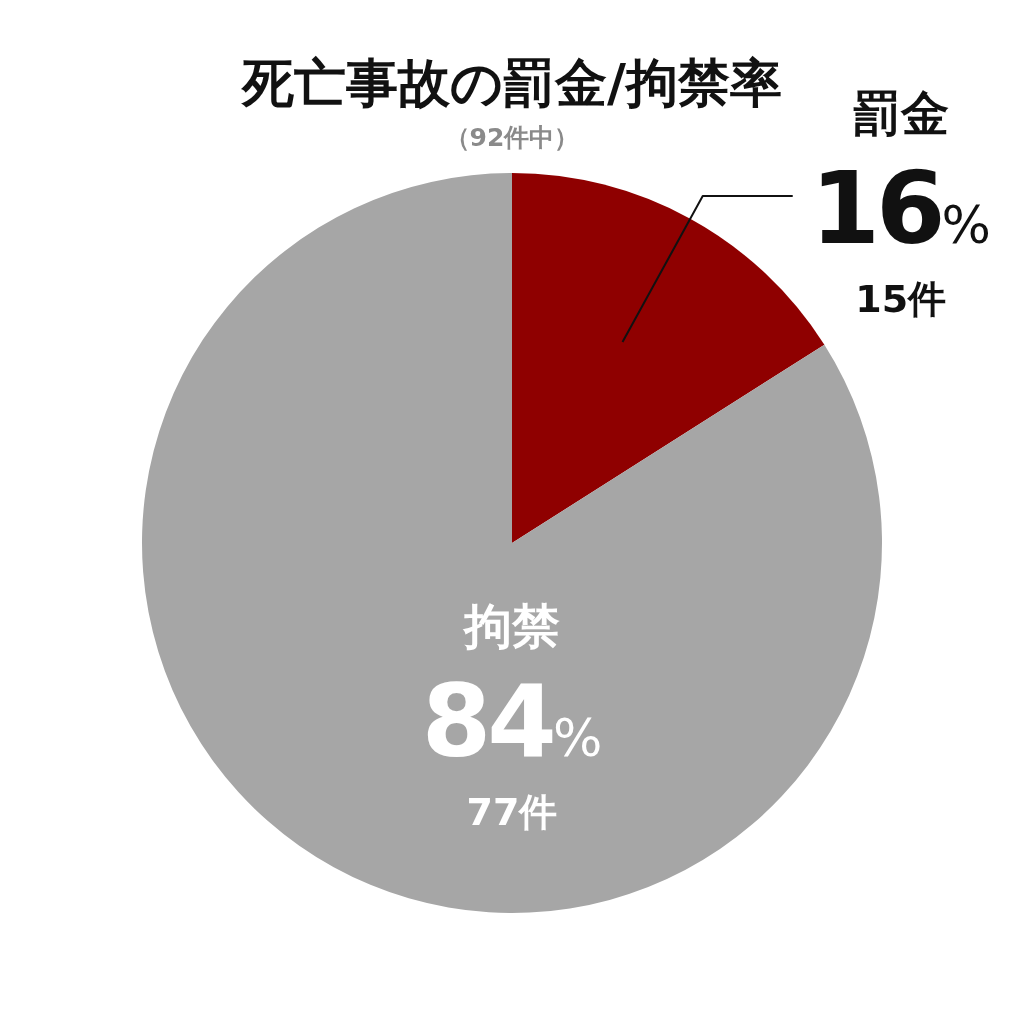 This screenshot has width=1024, height=1024. What do you see at coordinates (511, 83) in the screenshot?
I see `chart-title: 死亡事故の罰金/拘禁率` at bounding box center [511, 83].